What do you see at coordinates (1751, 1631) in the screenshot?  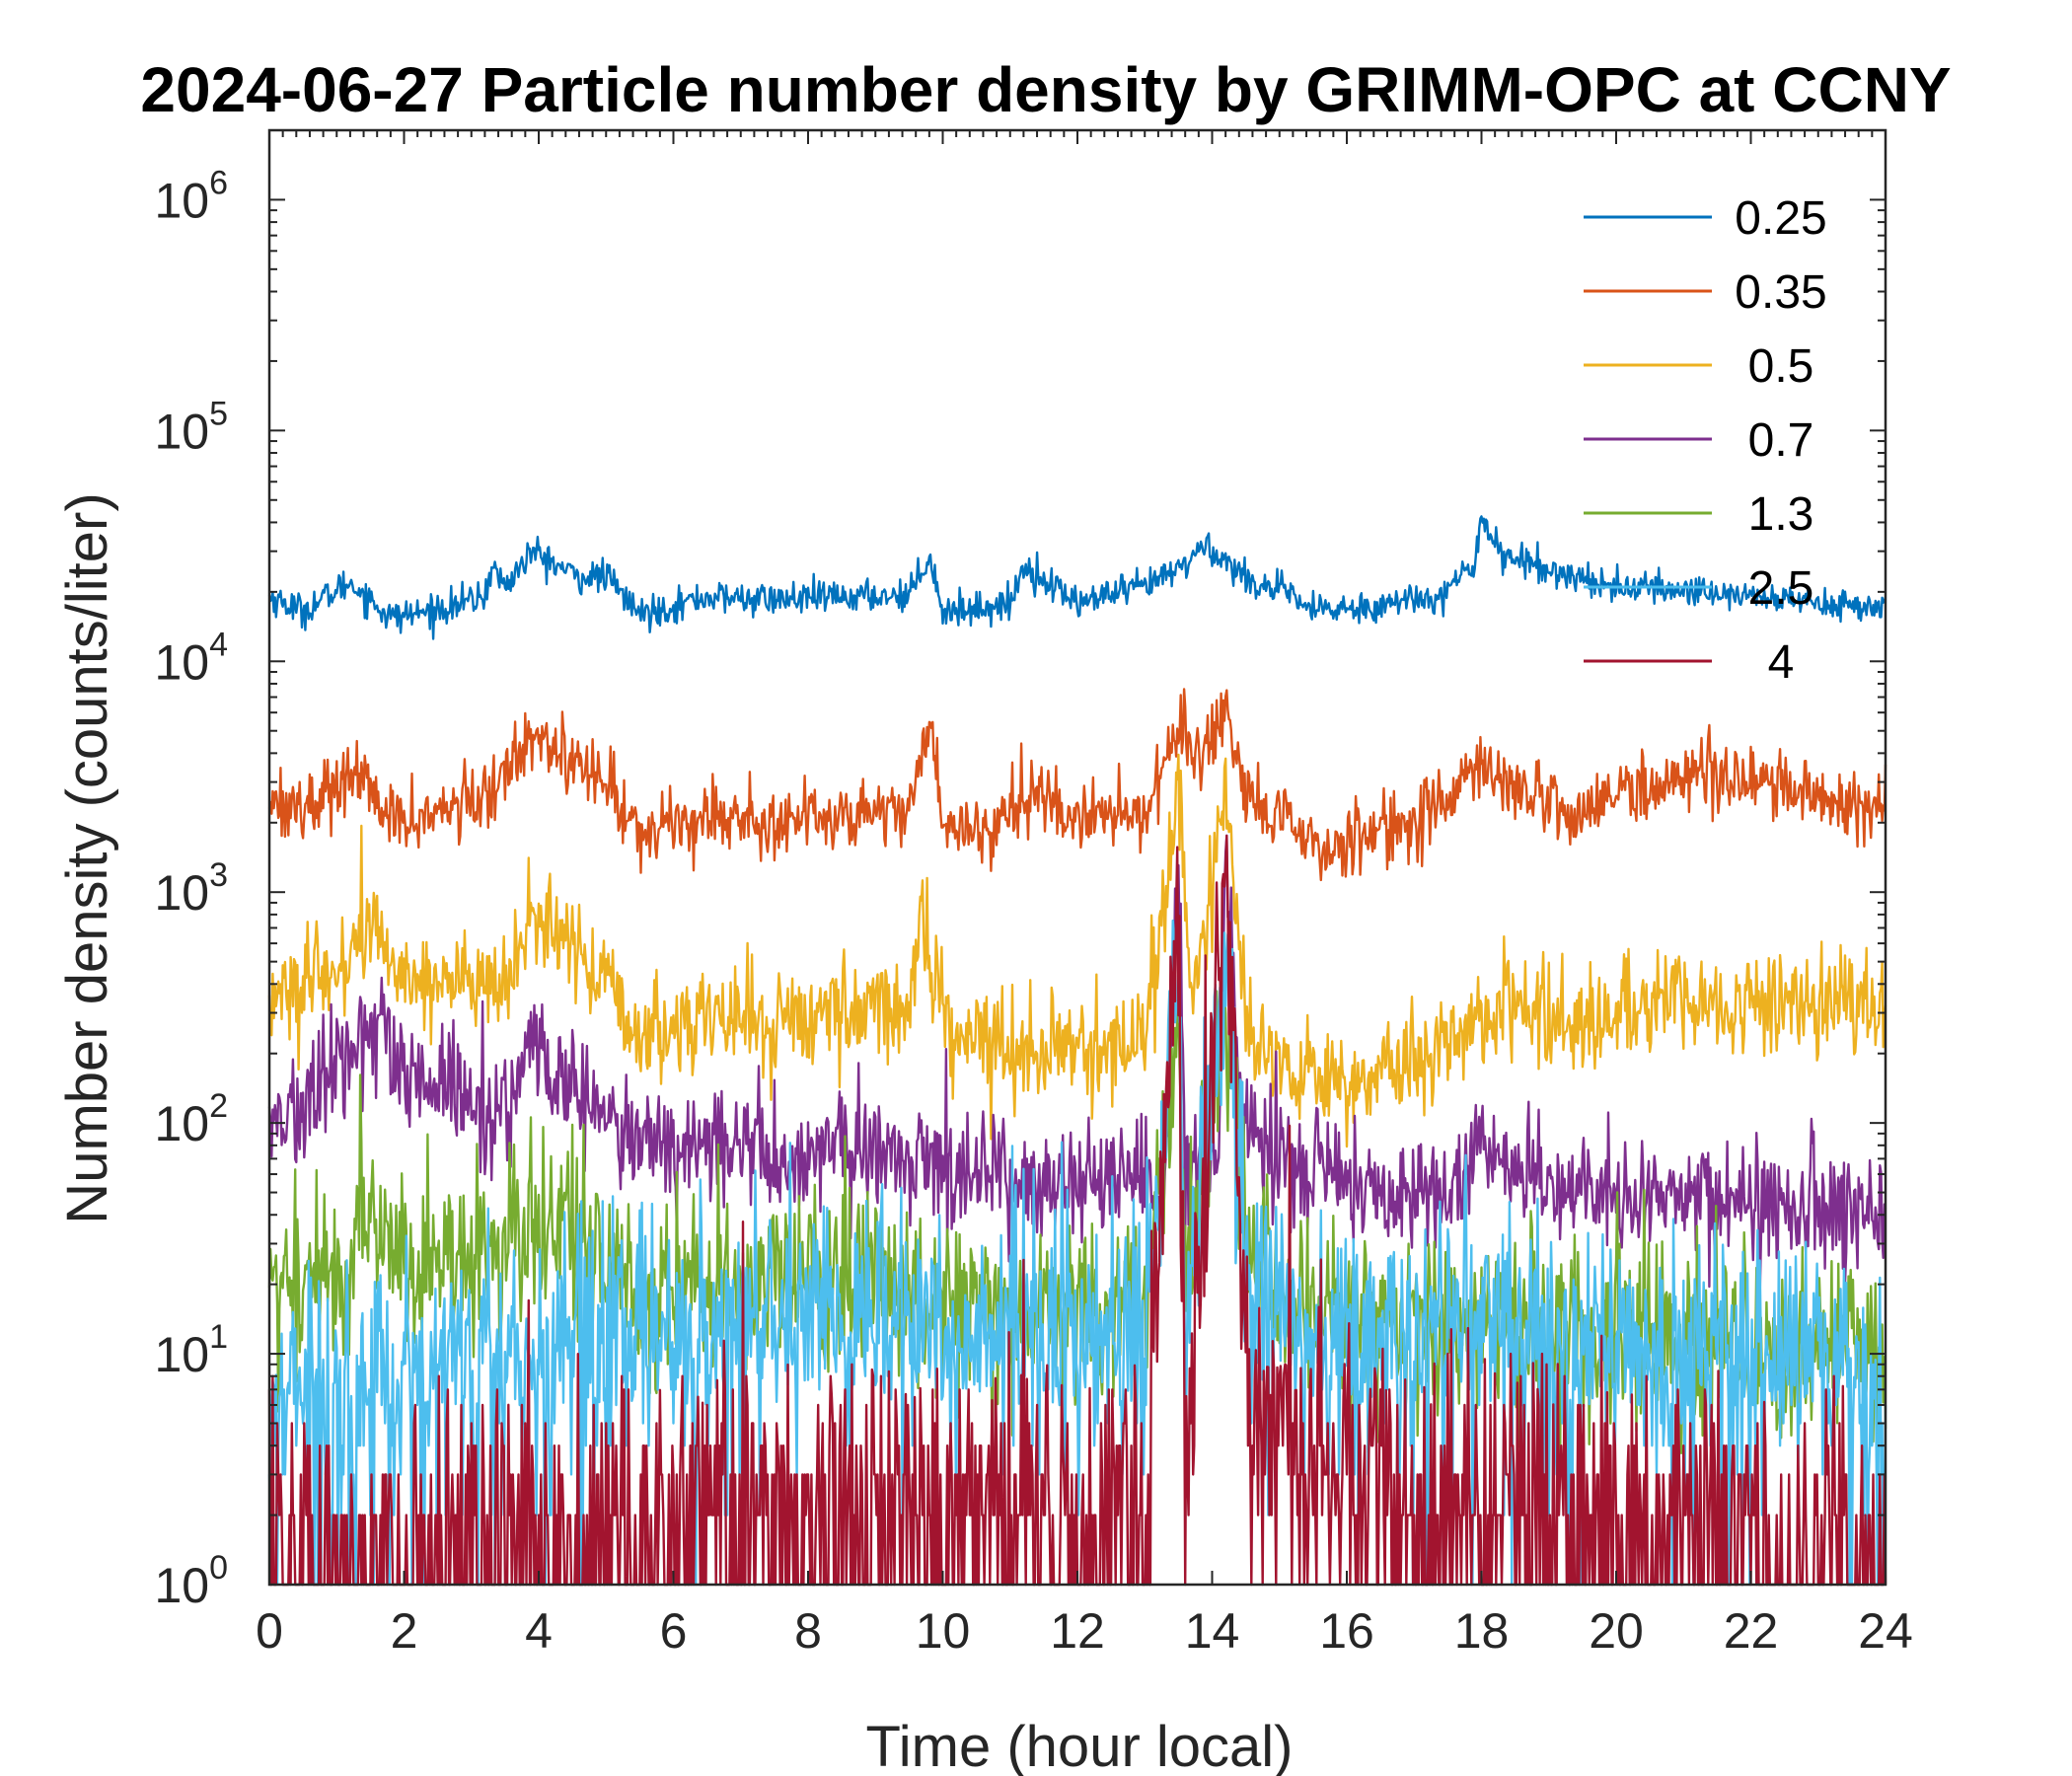 I see `x-tick-label: 22` at bounding box center [1751, 1631].